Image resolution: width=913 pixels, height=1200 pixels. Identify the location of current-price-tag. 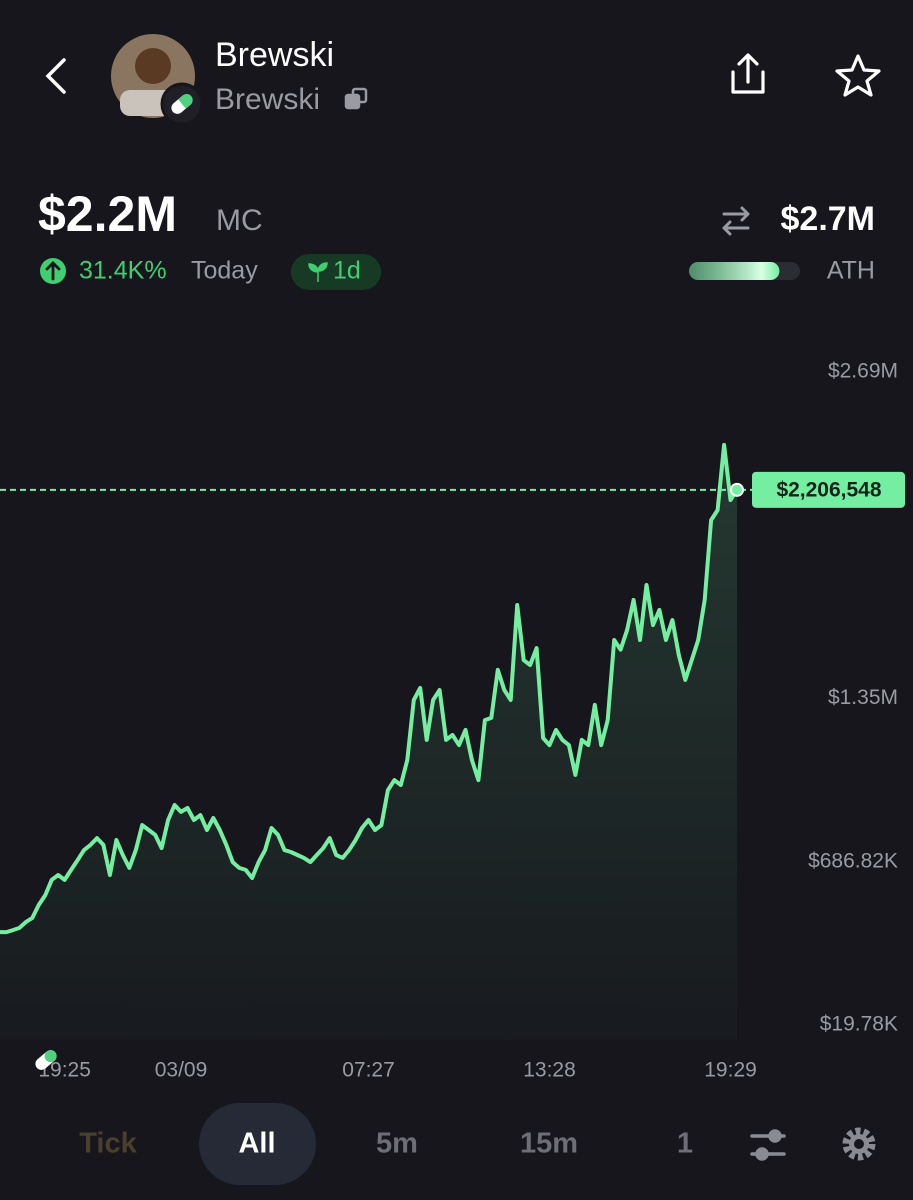
(828, 489).